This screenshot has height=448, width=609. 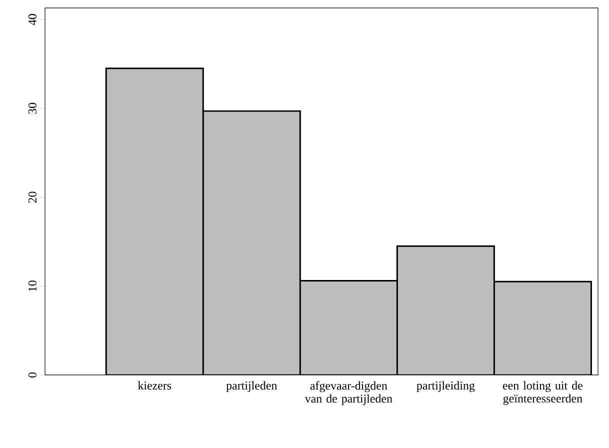 What do you see at coordinates (32, 197) in the screenshot?
I see `y-tick-label: 20` at bounding box center [32, 197].